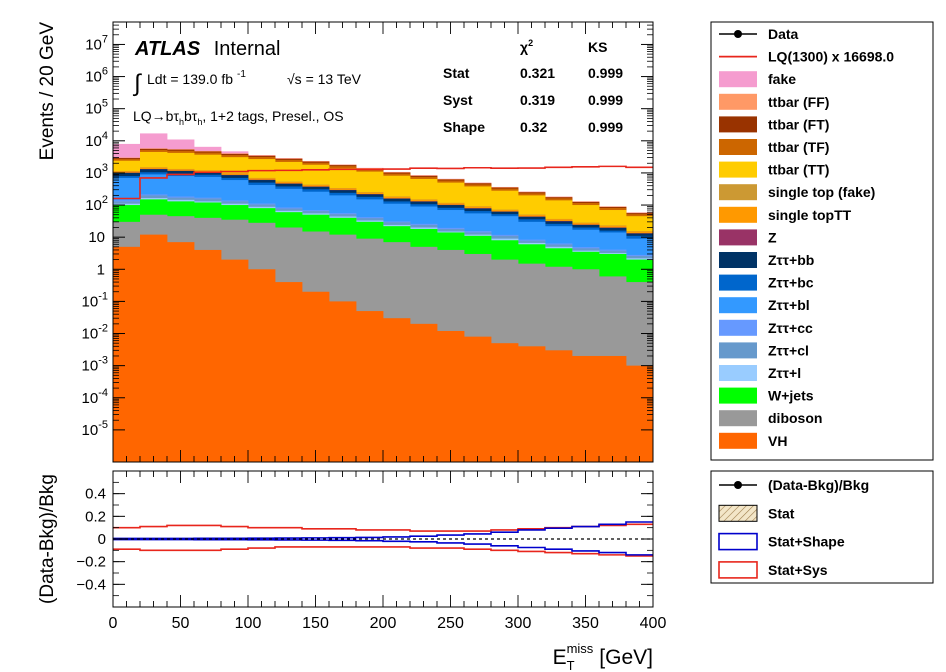 This screenshot has height=672, width=946. Describe the element at coordinates (789, 305) in the screenshot. I see `legend-label: Zττ+bl` at that location.